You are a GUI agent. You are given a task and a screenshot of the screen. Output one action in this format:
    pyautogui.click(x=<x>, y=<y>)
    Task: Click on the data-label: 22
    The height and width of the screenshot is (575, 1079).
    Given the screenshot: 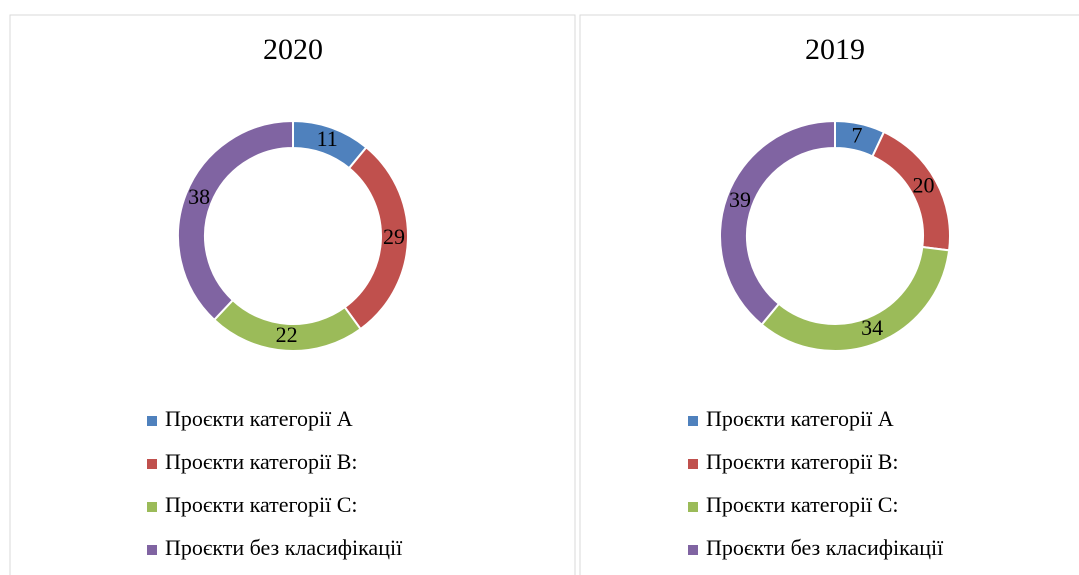 What is the action you would take?
    pyautogui.click(x=287, y=334)
    